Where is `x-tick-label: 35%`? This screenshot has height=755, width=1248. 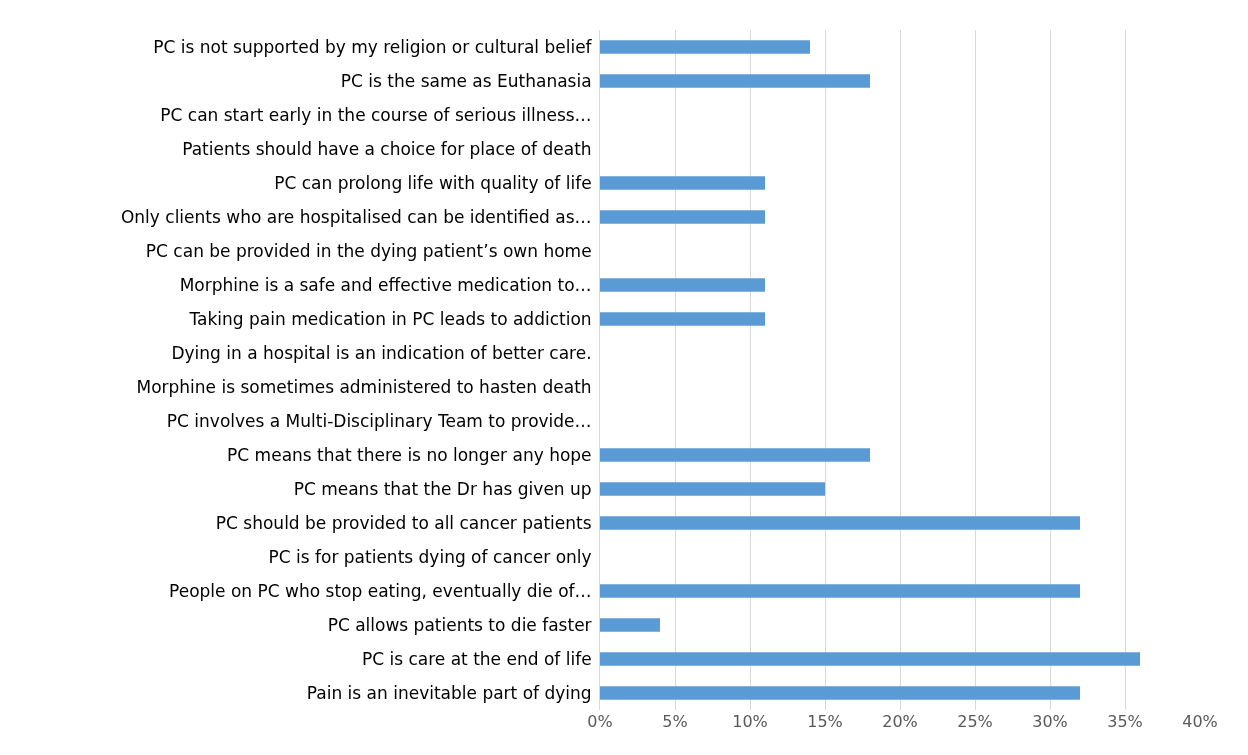 x-tick-label: 35% is located at coordinates (1125, 721).